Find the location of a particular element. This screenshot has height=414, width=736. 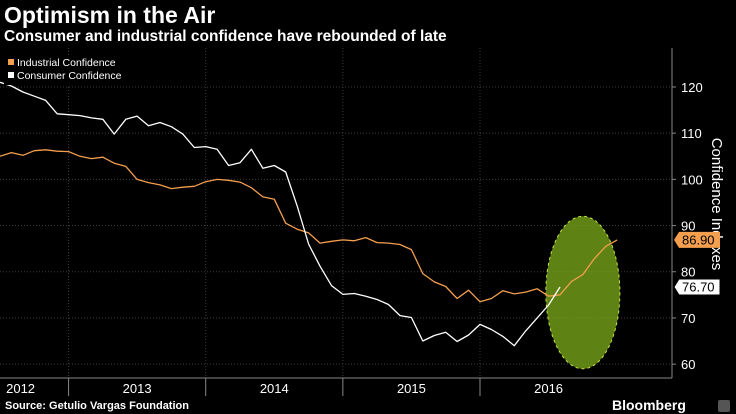

y-tick-label-70: 70 is located at coordinates (688, 318).